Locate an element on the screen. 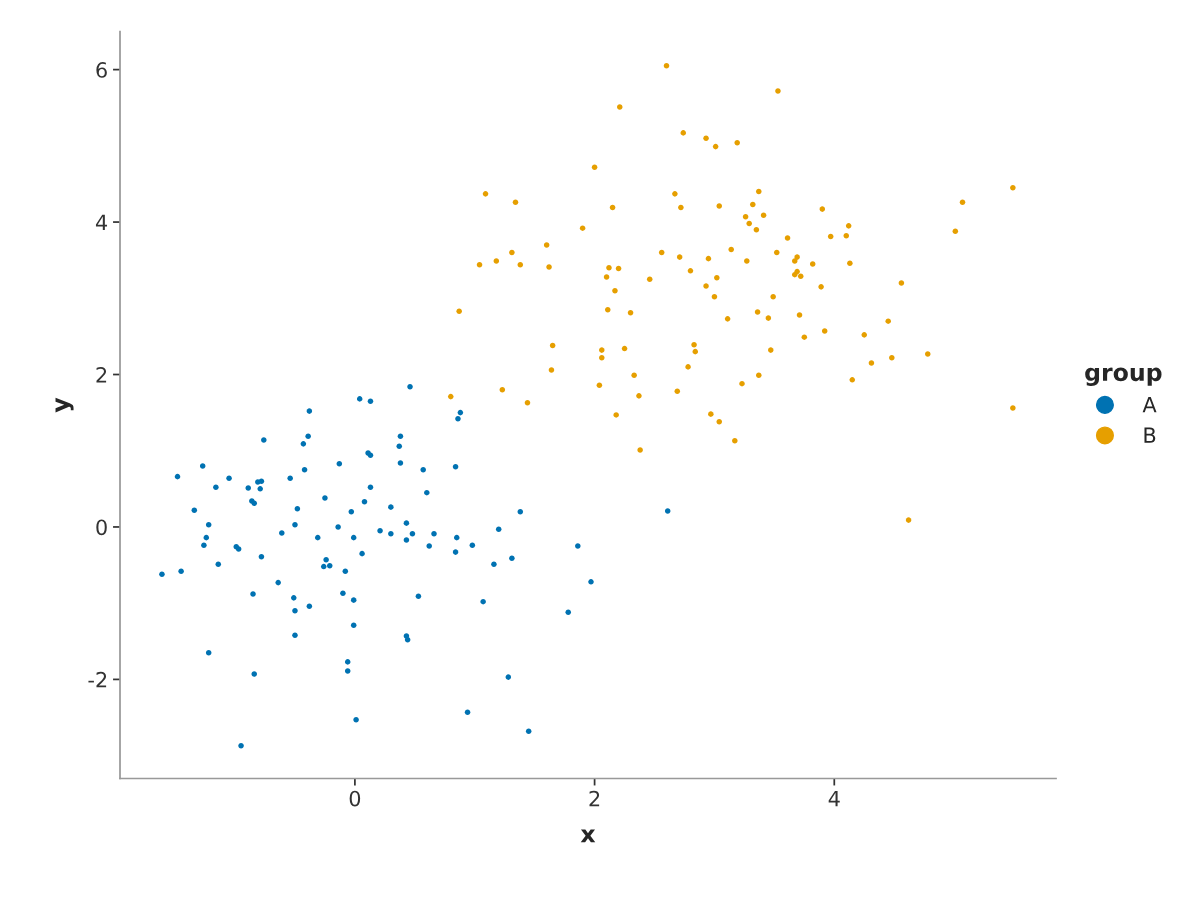 The image size is (1200, 900). y-tick-label: 6 is located at coordinates (101, 70).